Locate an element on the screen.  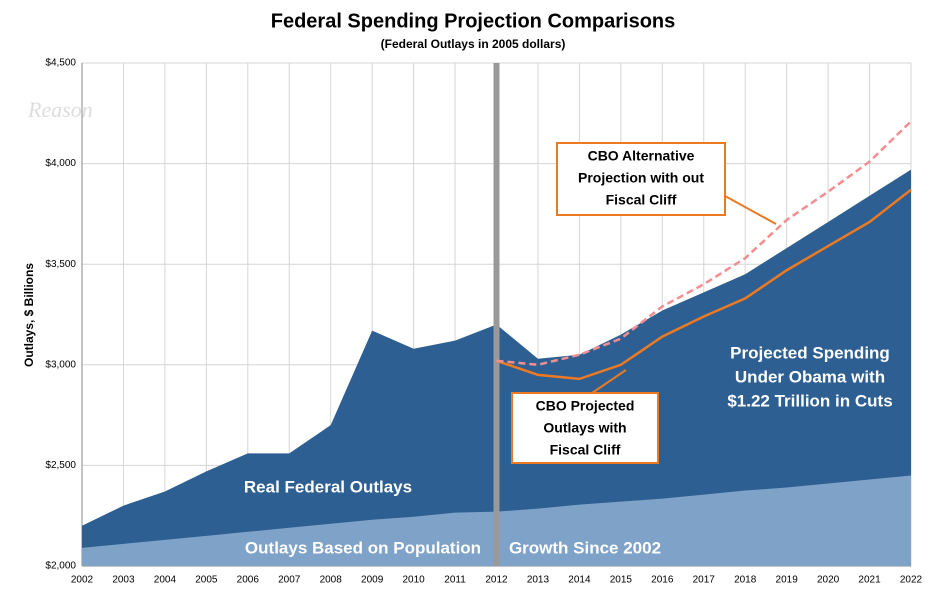
x-tick-label: 2018 is located at coordinates (745, 580).